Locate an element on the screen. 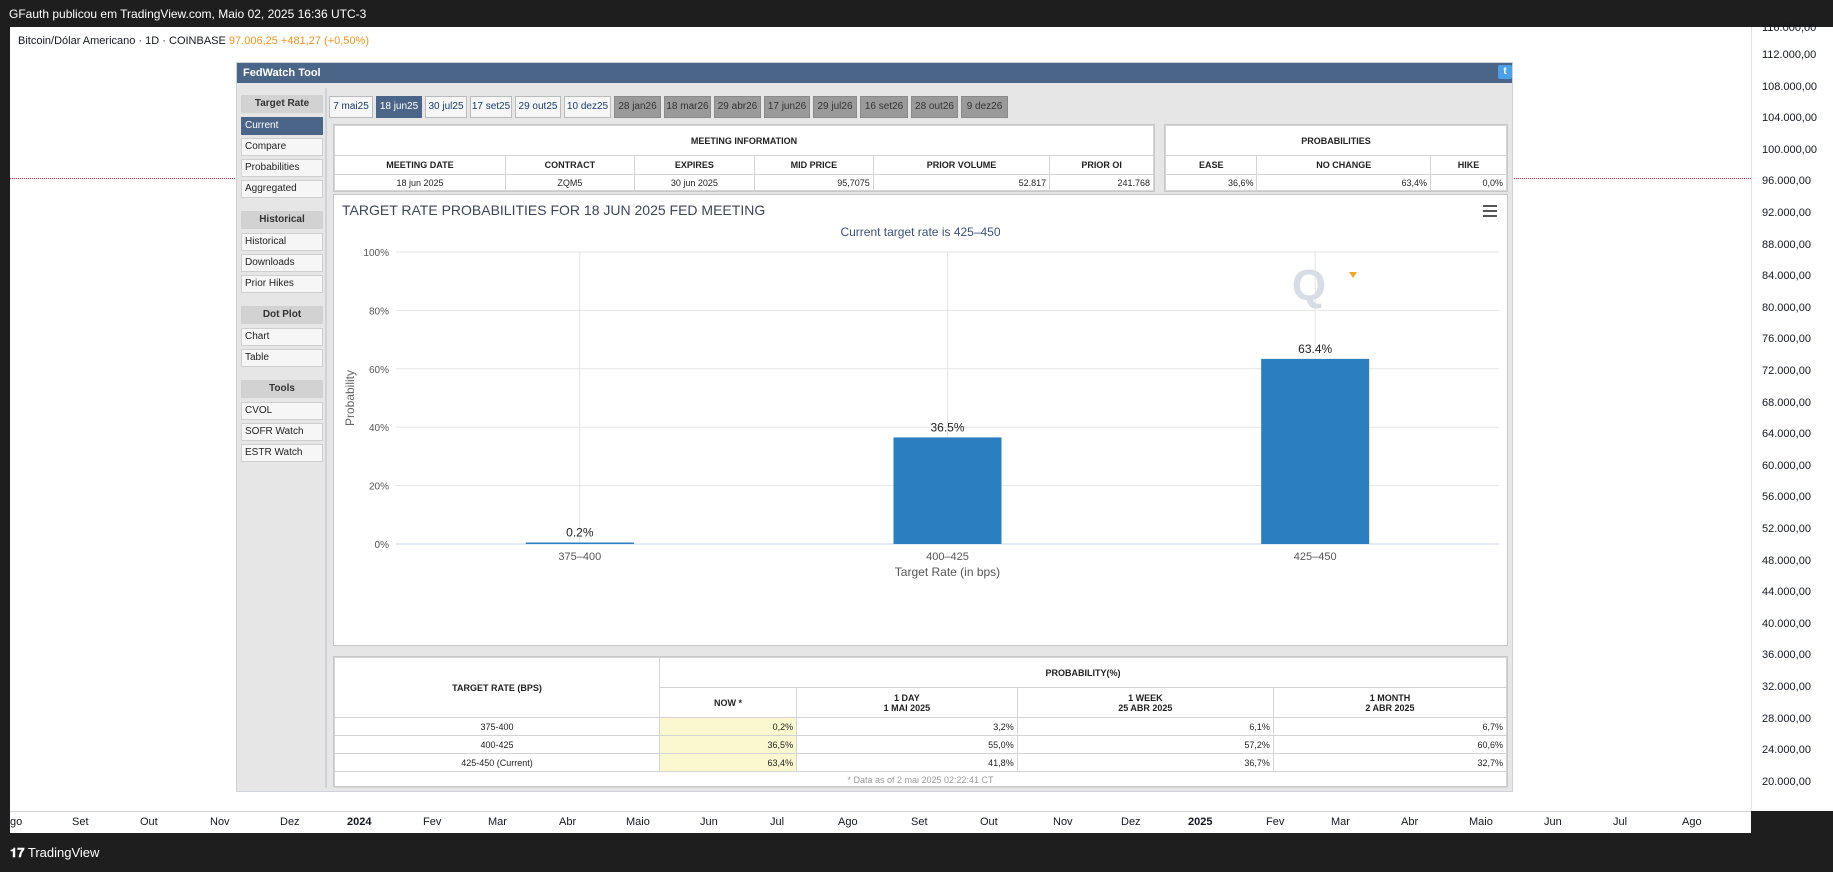 This screenshot has width=1833, height=872. price-tick-label: 76.000,00 is located at coordinates (1786, 339).